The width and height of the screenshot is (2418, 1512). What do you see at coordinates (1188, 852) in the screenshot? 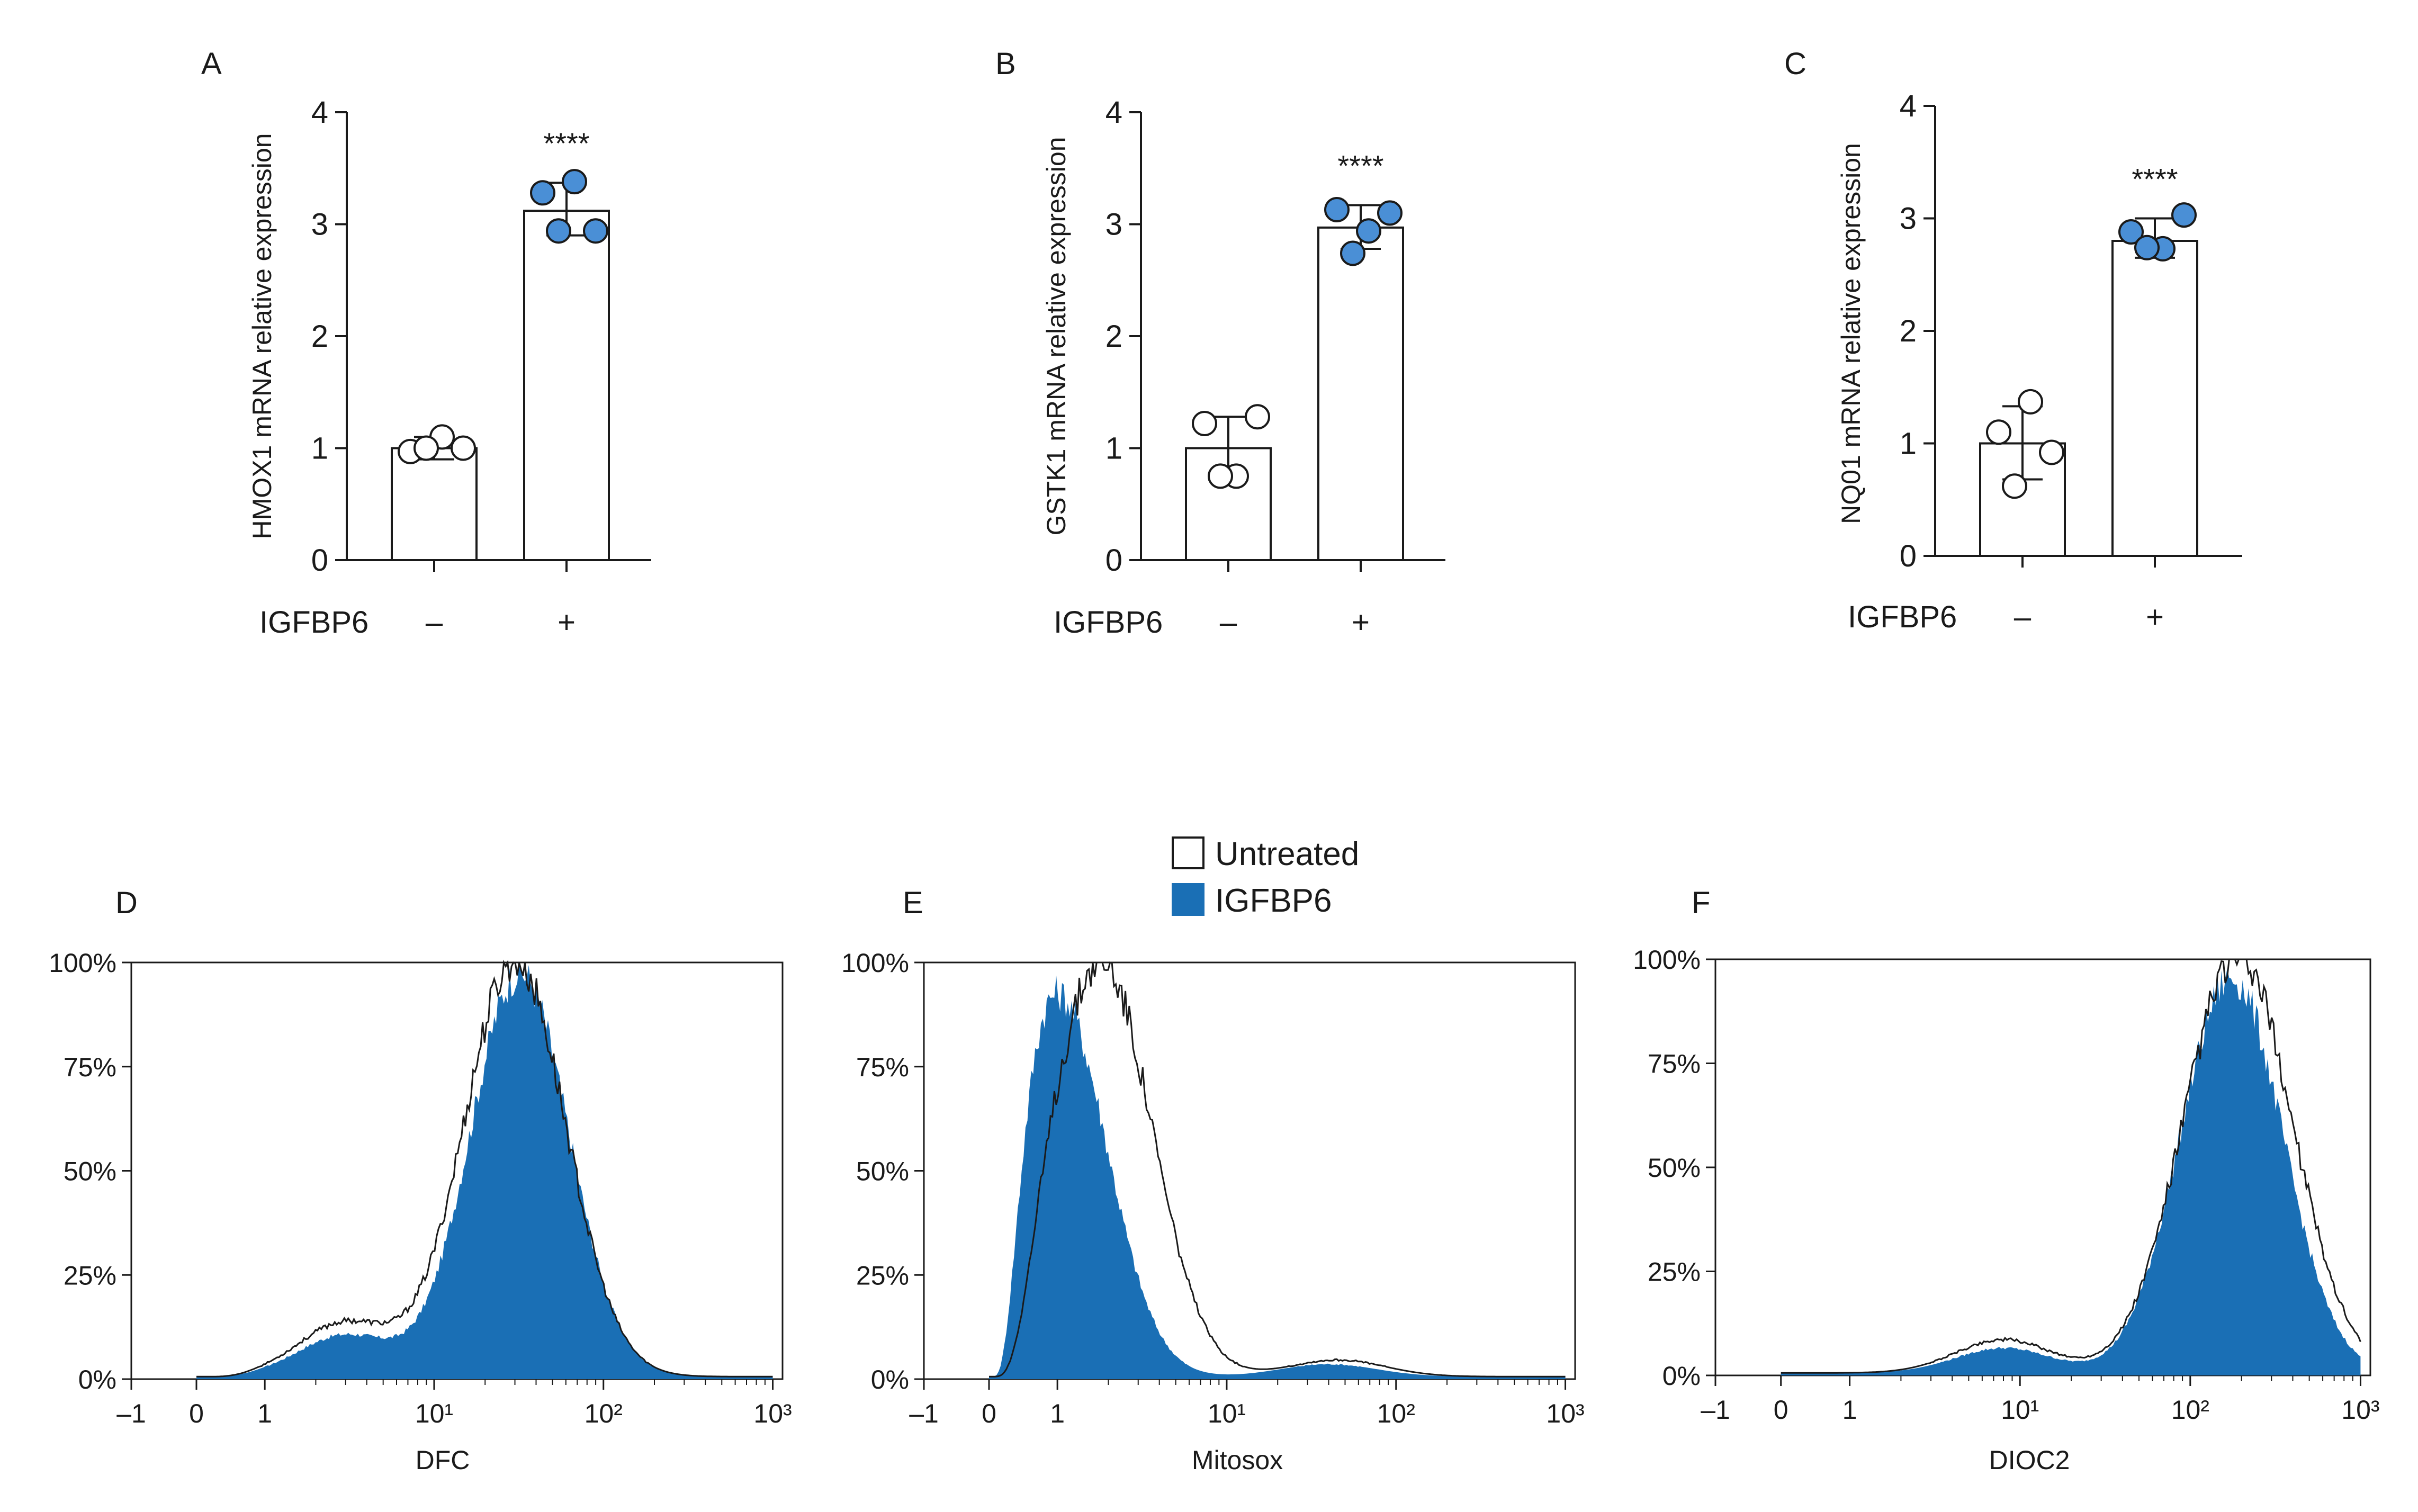
I see `legend-swatch-untreated` at bounding box center [1188, 852].